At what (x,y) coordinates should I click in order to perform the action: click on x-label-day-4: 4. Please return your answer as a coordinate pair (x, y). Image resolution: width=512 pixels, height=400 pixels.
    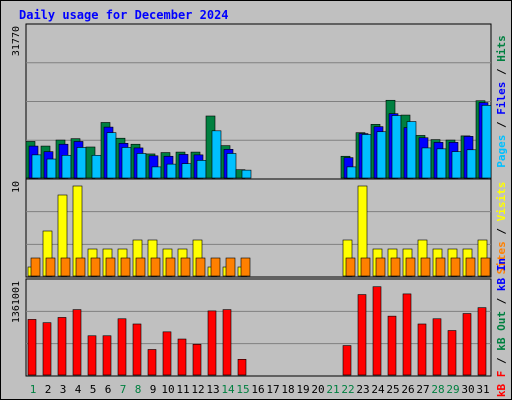
    Looking at the image, I should click on (78, 389).